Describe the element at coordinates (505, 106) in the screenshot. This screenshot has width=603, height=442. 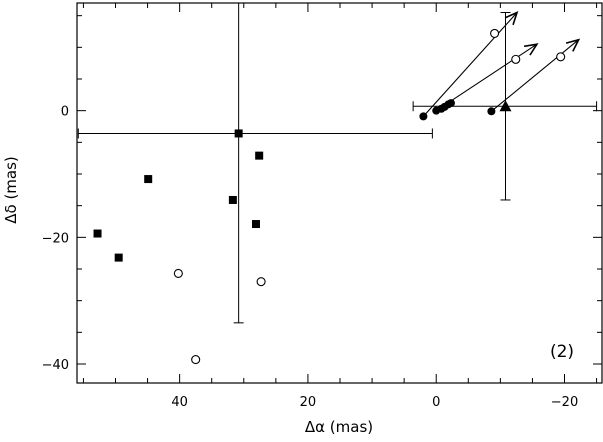
I see `triangle-marker` at that location.